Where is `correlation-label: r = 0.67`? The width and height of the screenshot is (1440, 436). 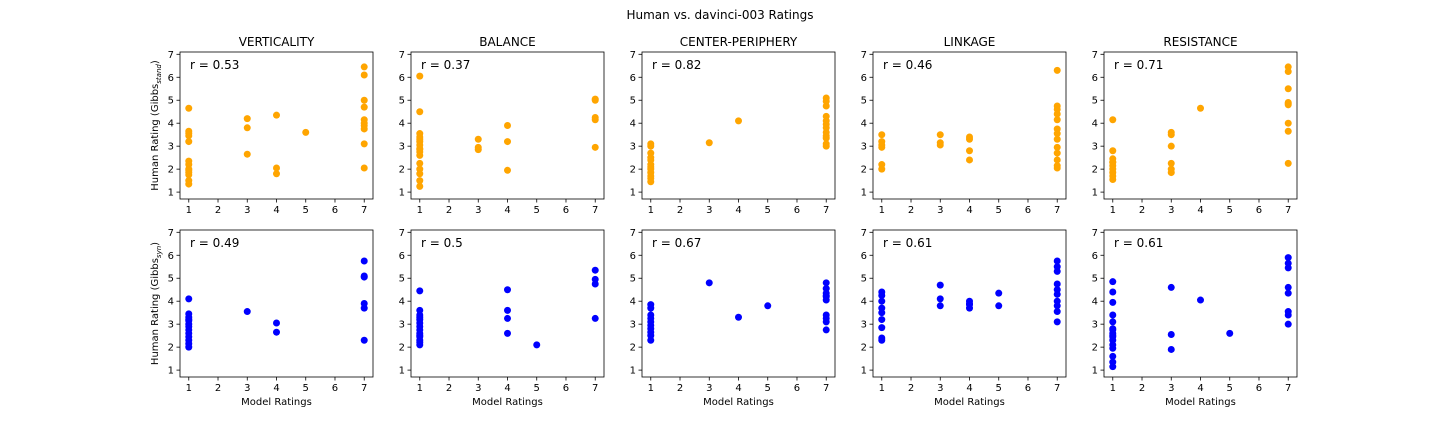 correlation-label: r = 0.67 is located at coordinates (676, 243).